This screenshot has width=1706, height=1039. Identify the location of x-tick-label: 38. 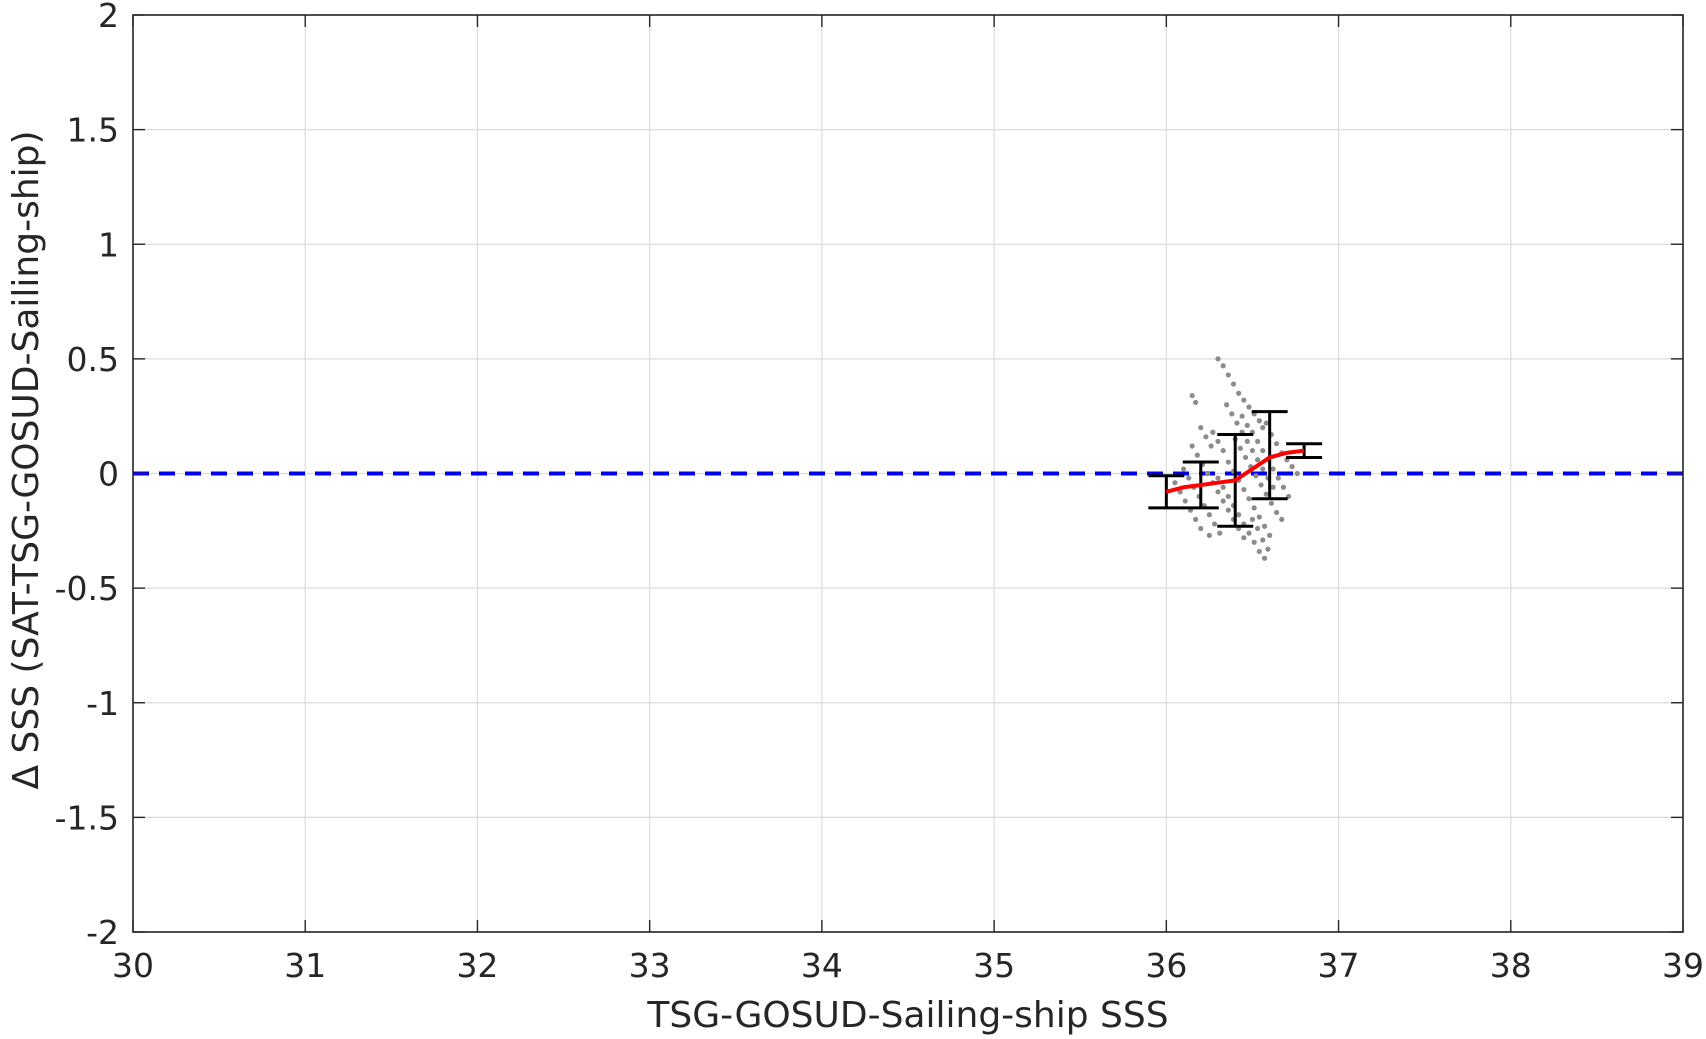
(1511, 965).